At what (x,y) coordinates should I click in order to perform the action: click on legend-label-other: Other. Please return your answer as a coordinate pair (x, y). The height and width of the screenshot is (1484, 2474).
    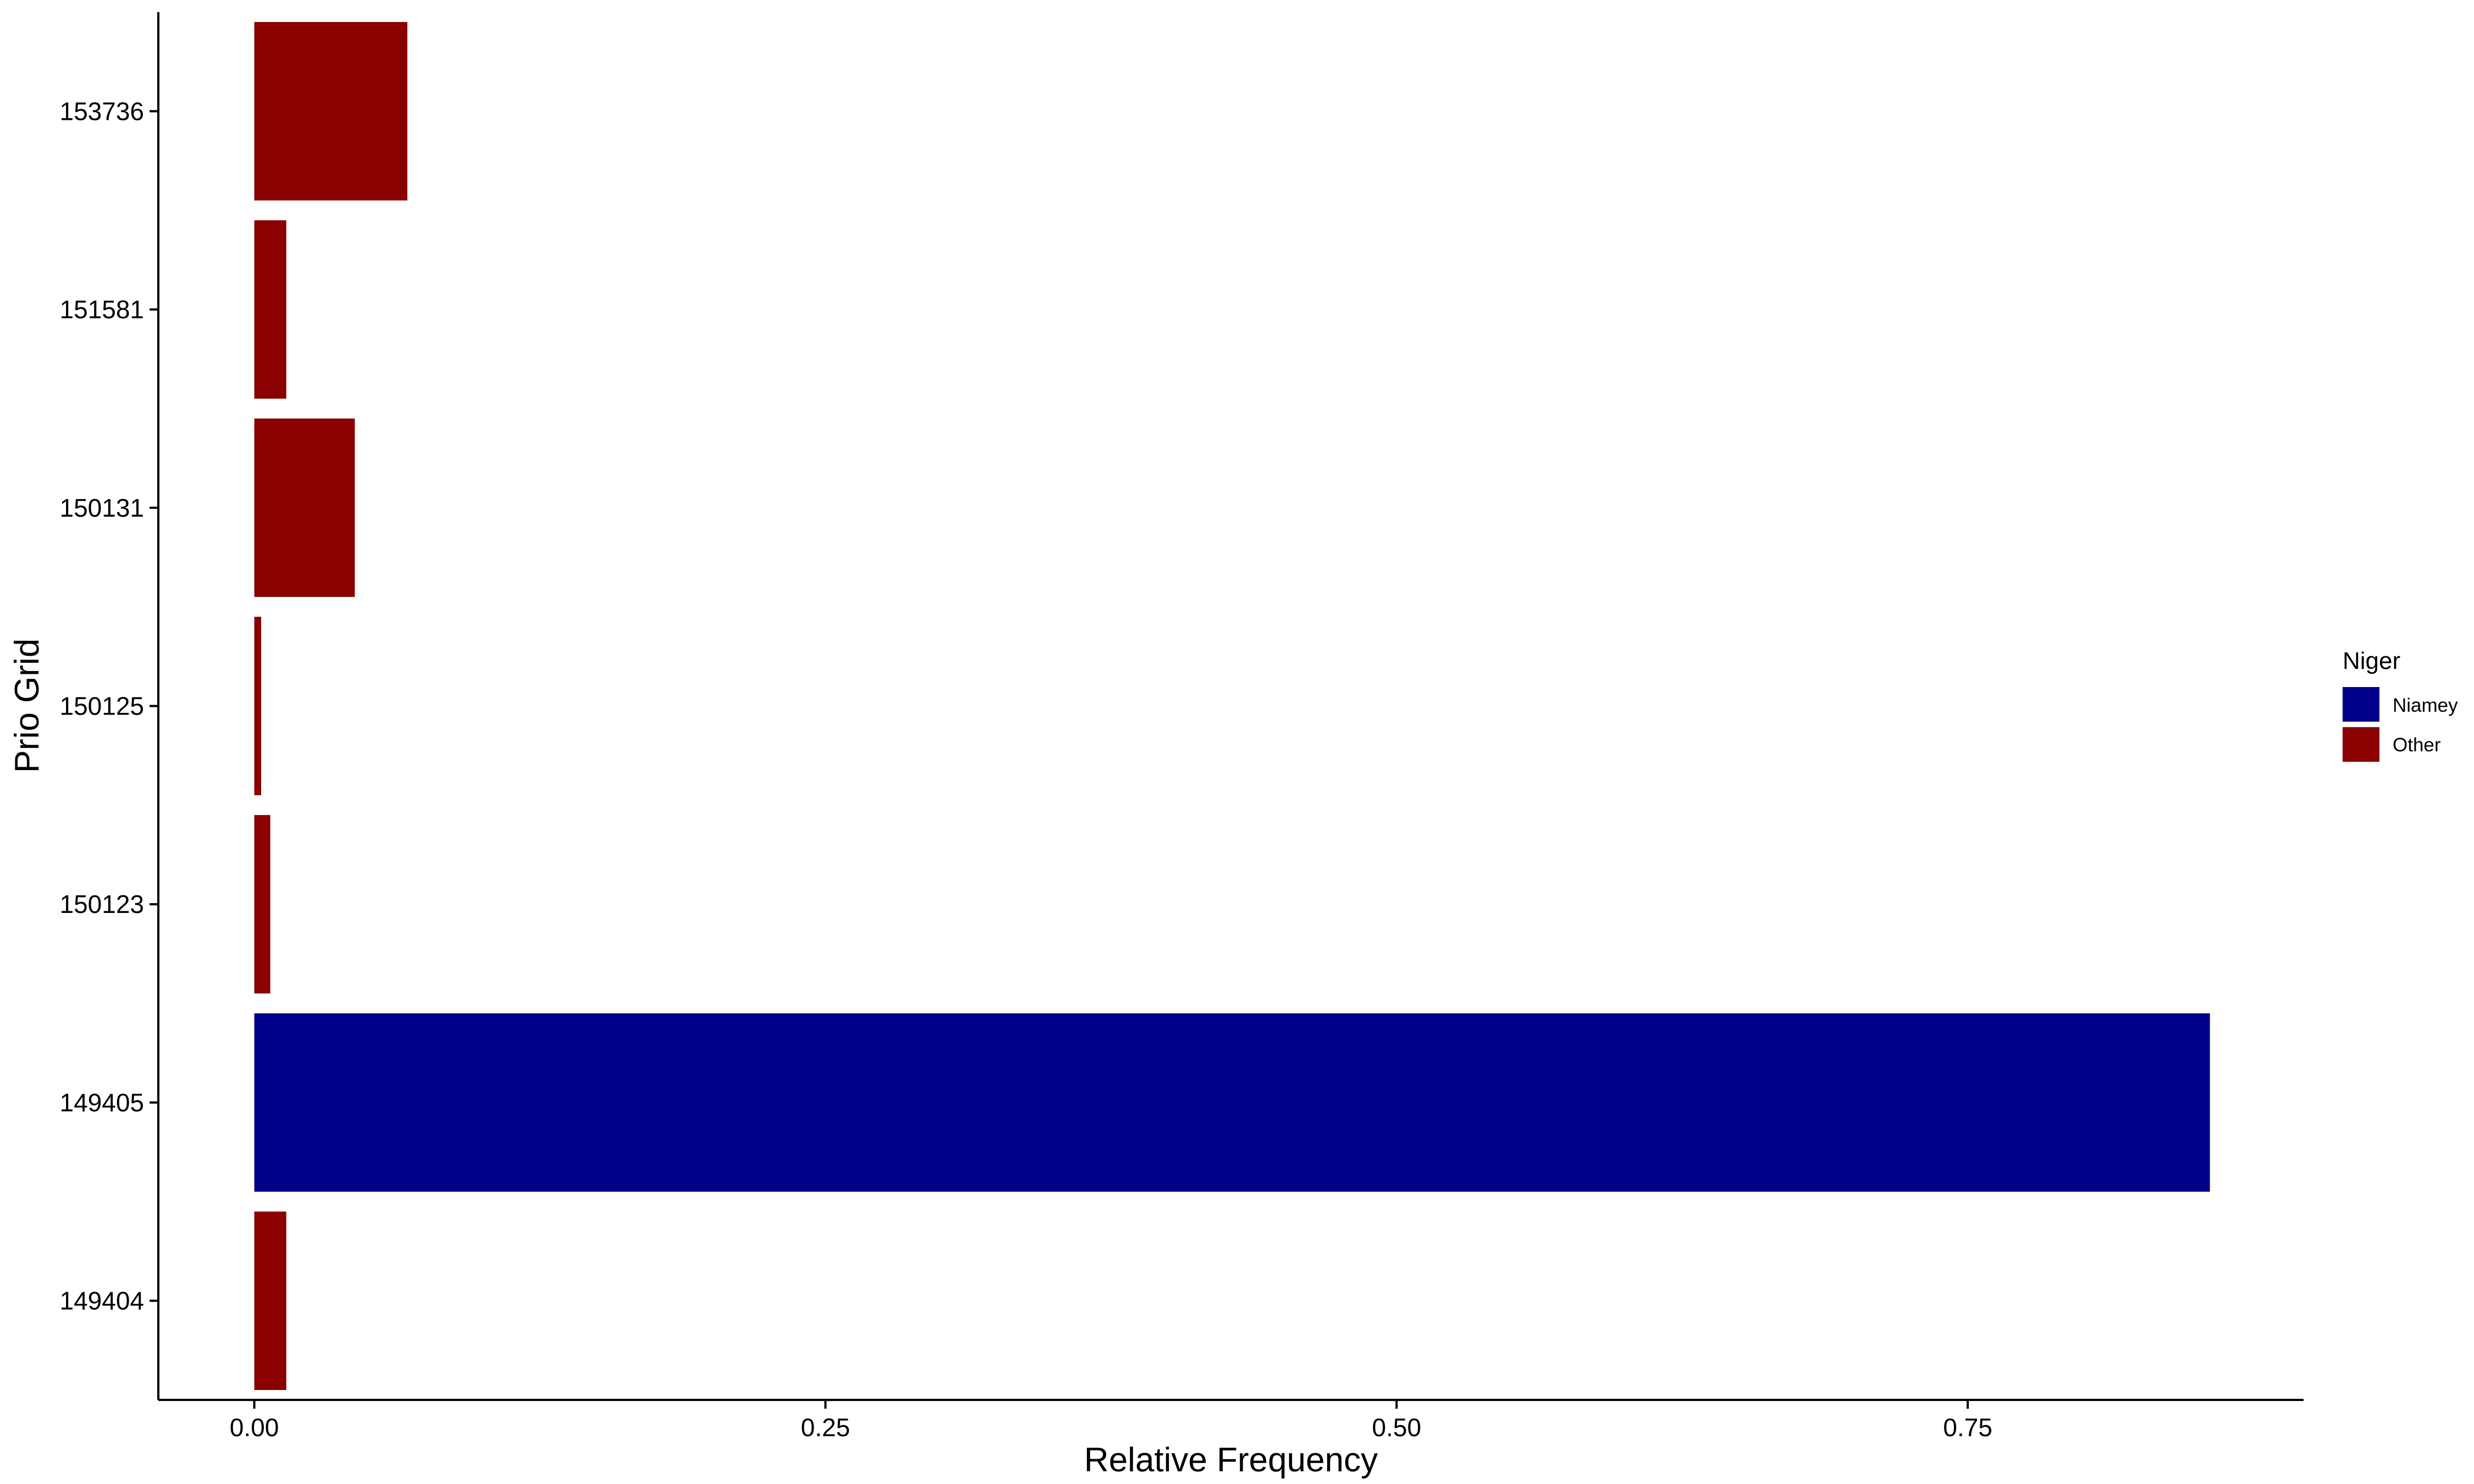
    Looking at the image, I should click on (2417, 745).